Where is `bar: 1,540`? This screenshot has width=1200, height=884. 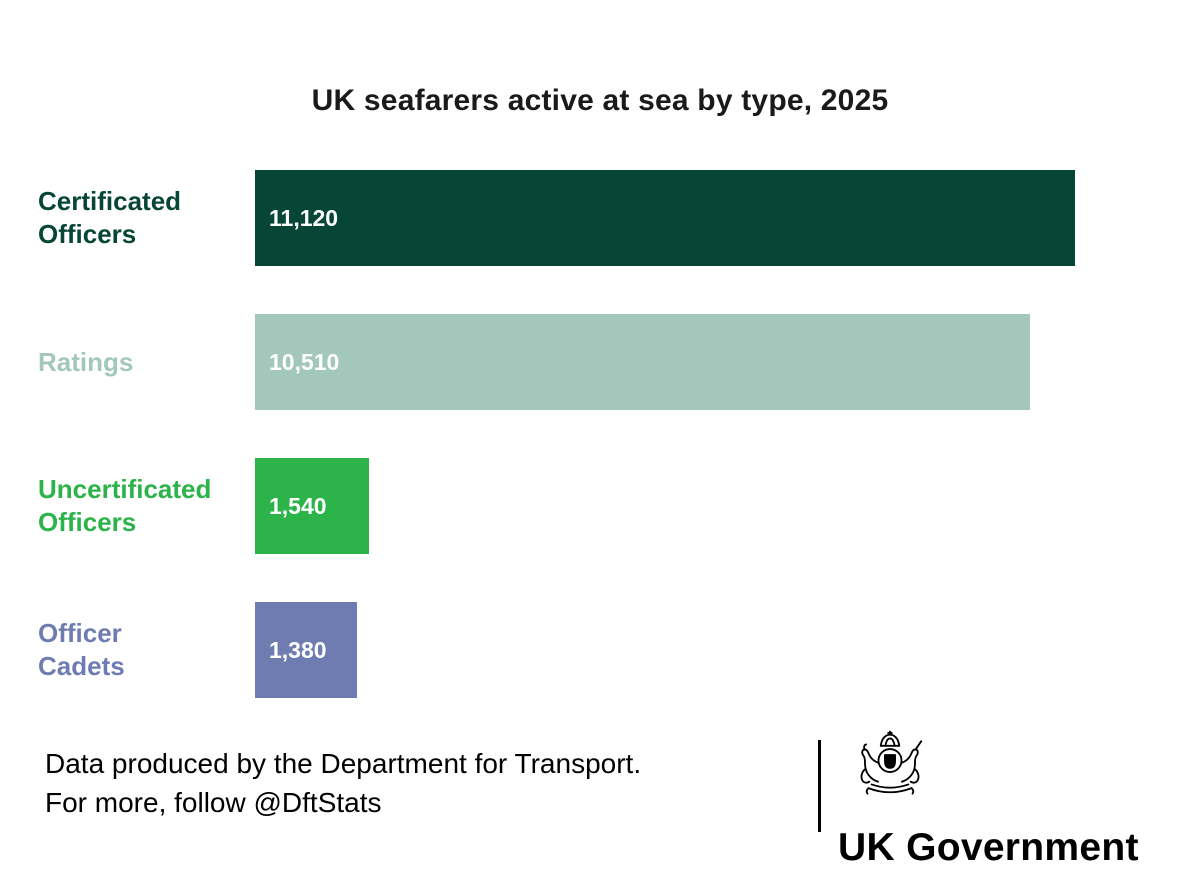
bar: 1,540 is located at coordinates (312, 506).